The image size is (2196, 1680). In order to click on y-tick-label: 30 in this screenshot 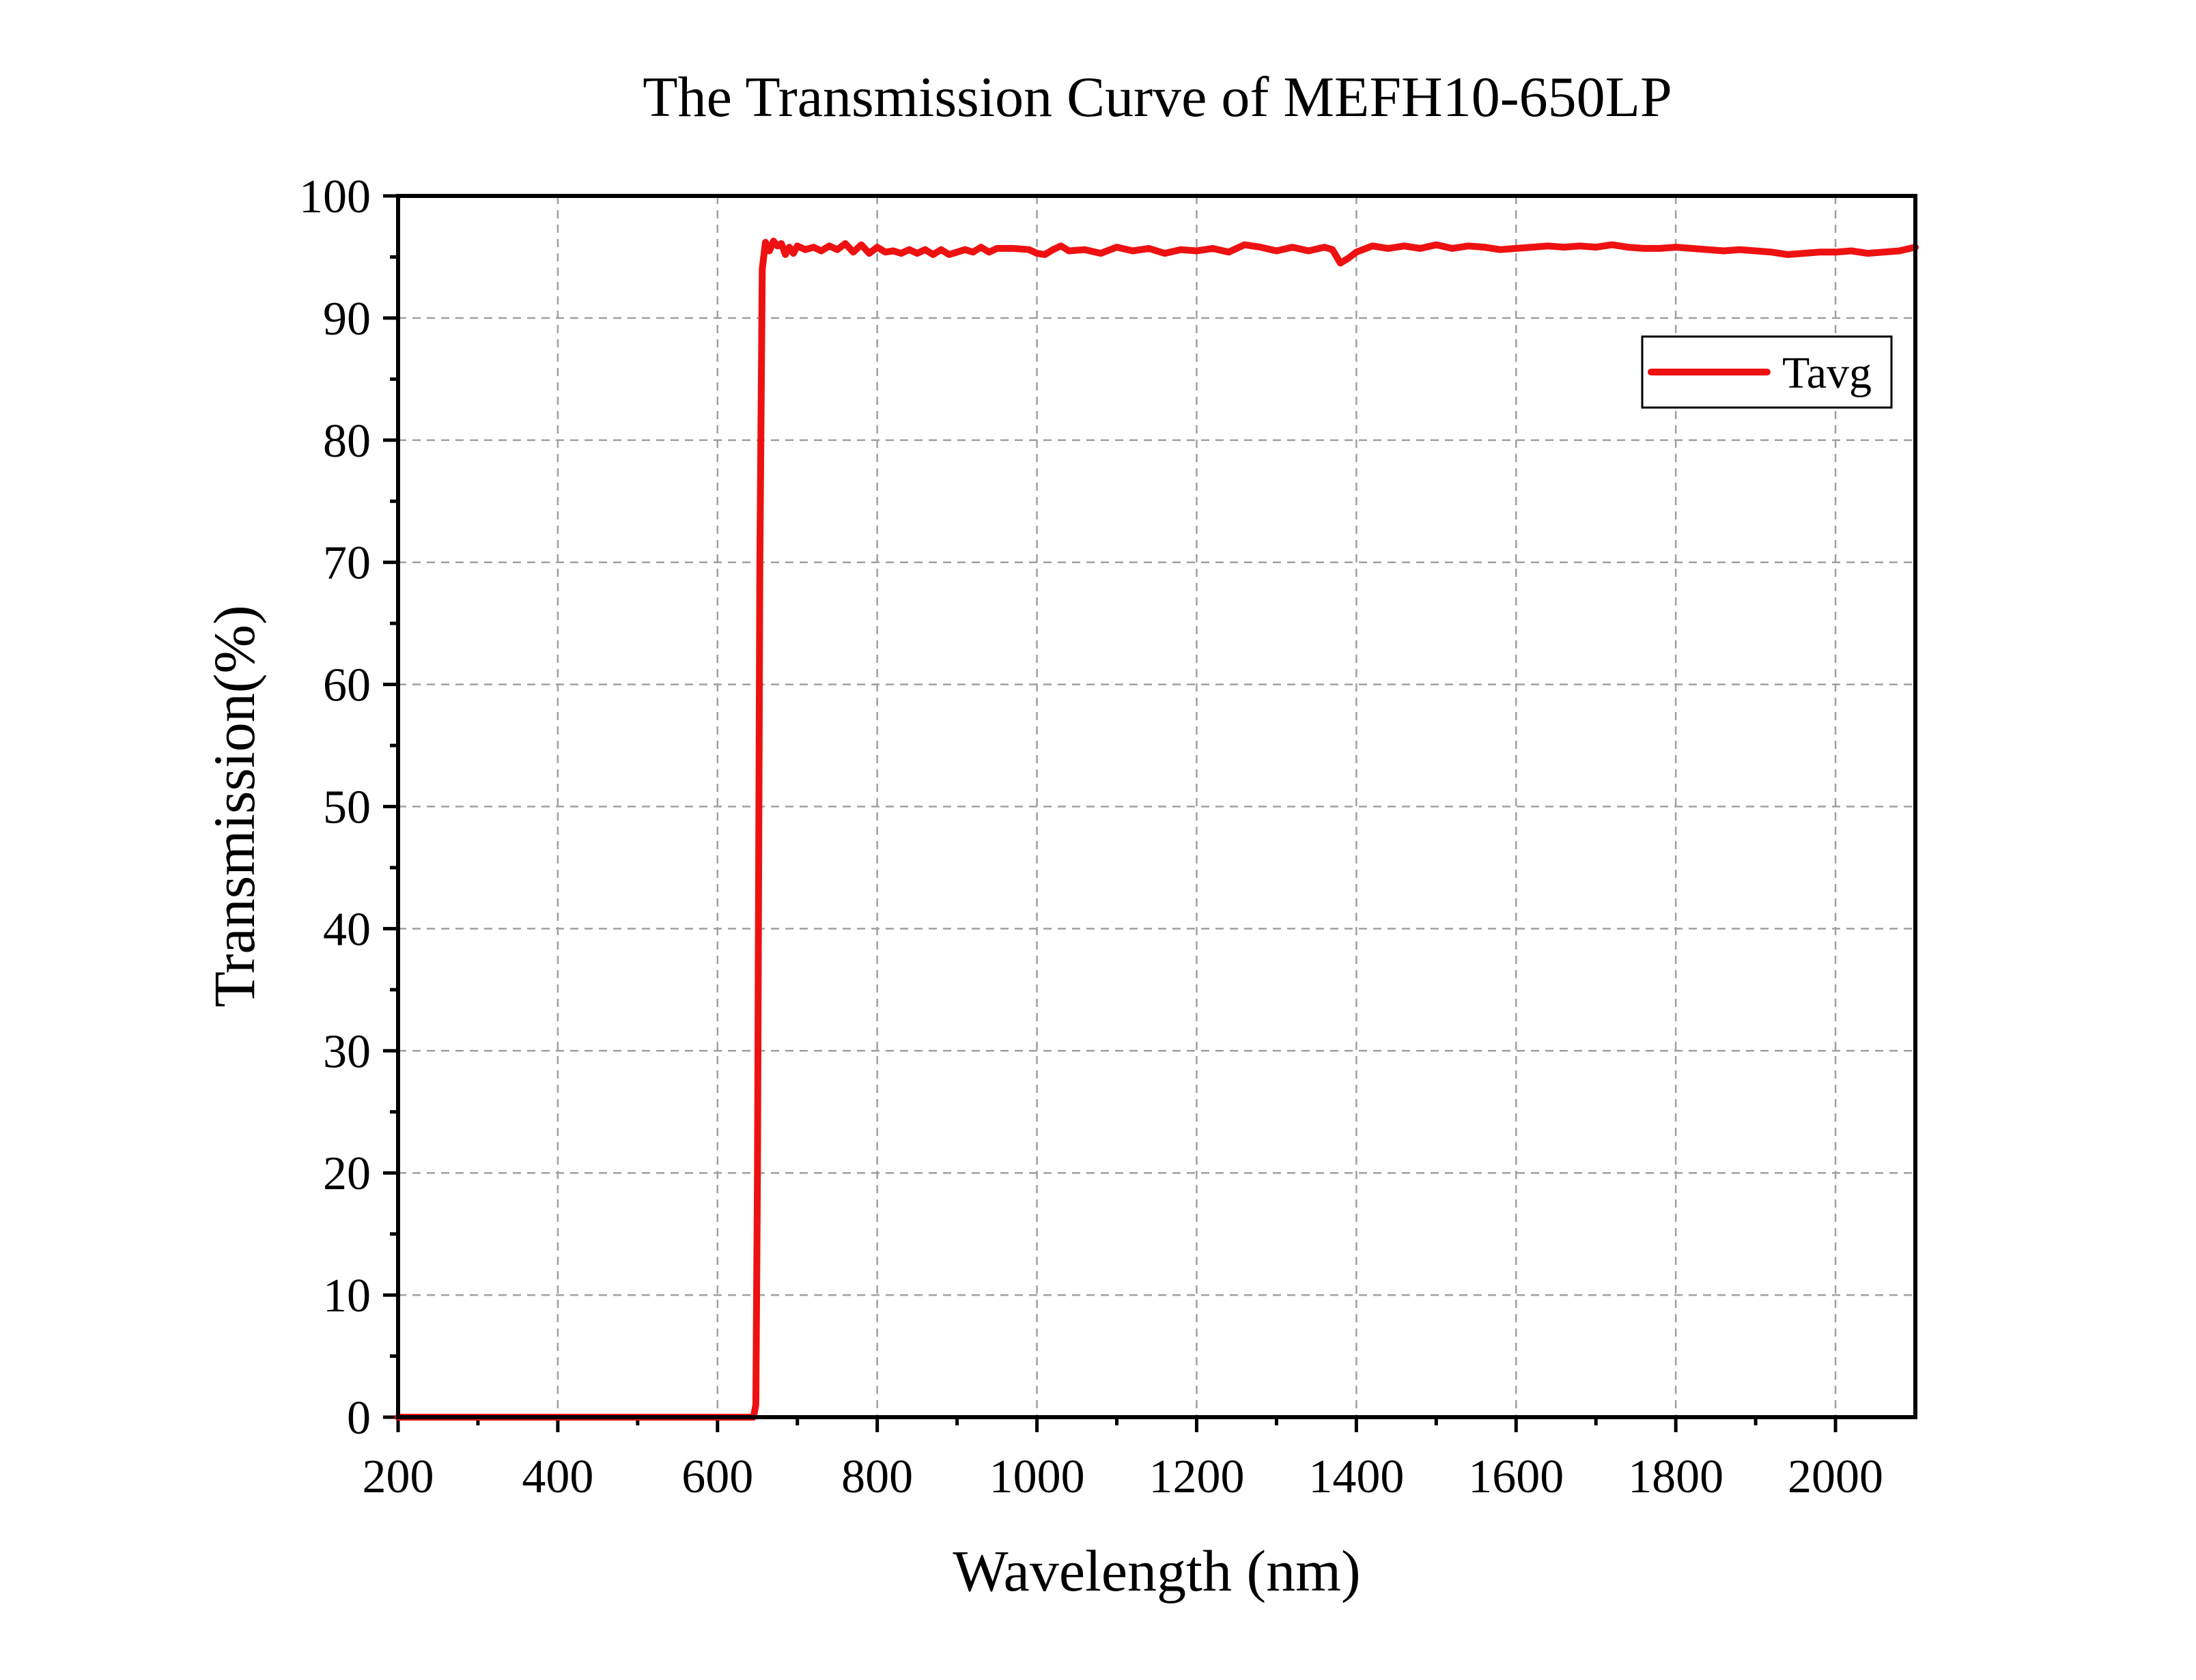, I will do `click(347, 1051)`.